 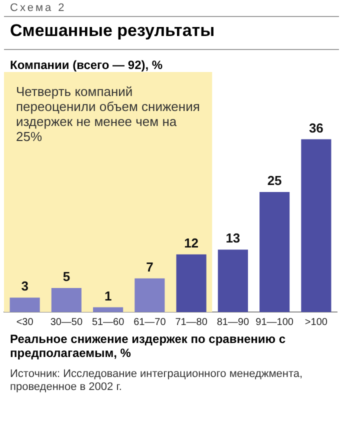 I want to click on x-tick-label: 51—60, so click(x=108, y=322).